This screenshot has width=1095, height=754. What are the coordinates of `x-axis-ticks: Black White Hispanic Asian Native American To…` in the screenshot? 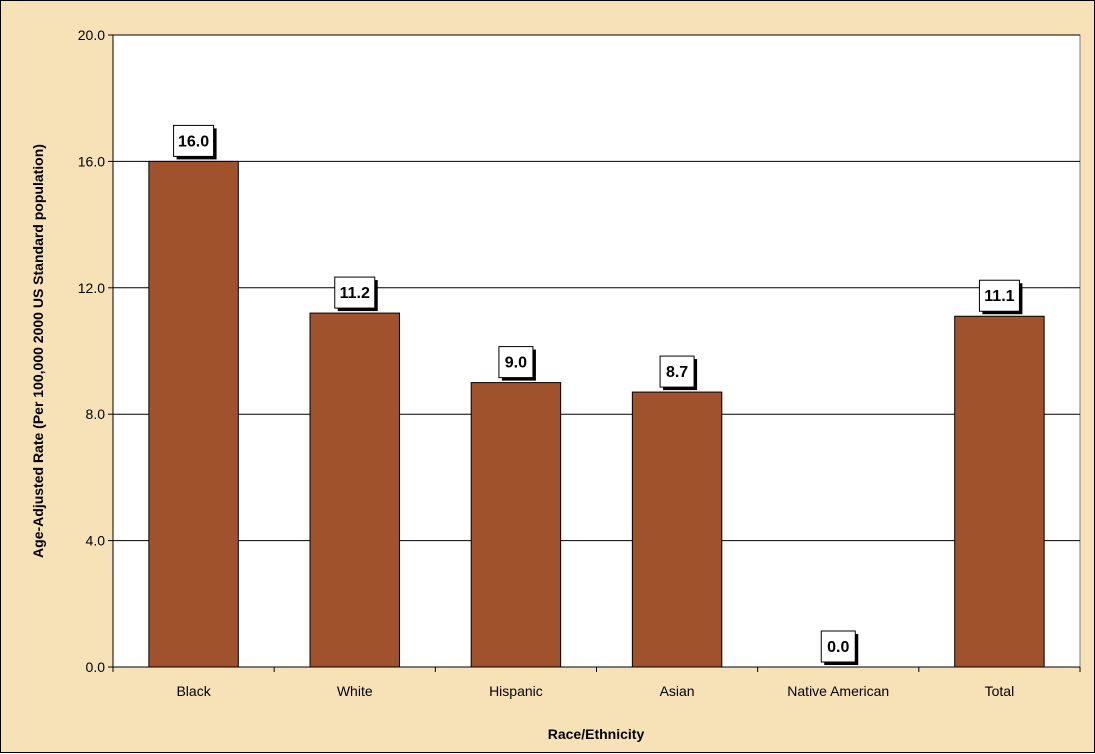 It's located at (596, 683).